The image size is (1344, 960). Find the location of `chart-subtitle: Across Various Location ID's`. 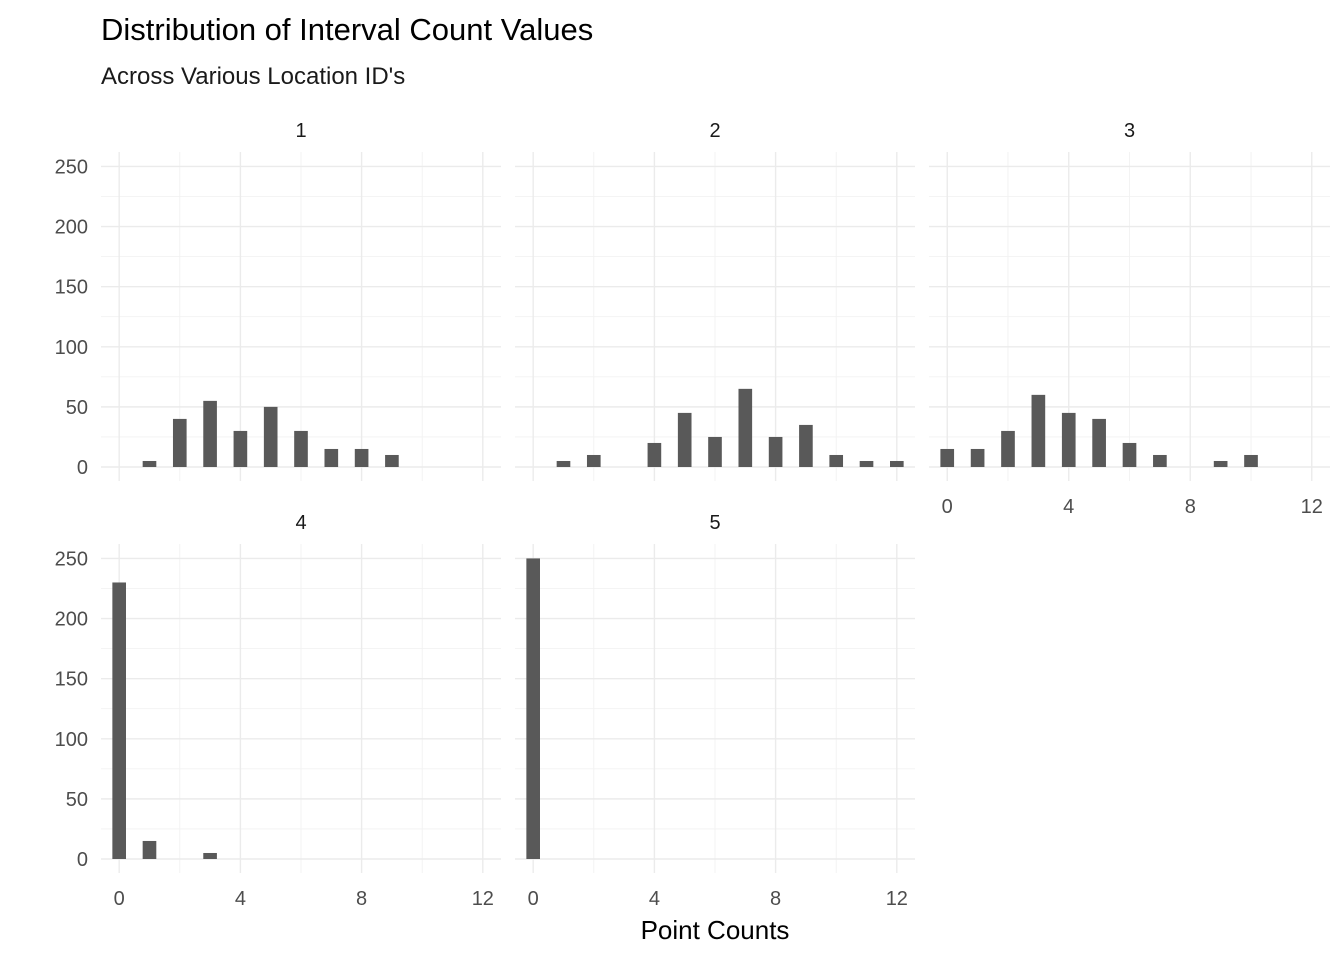

chart-subtitle: Across Various Location ID's is located at coordinates (253, 76).